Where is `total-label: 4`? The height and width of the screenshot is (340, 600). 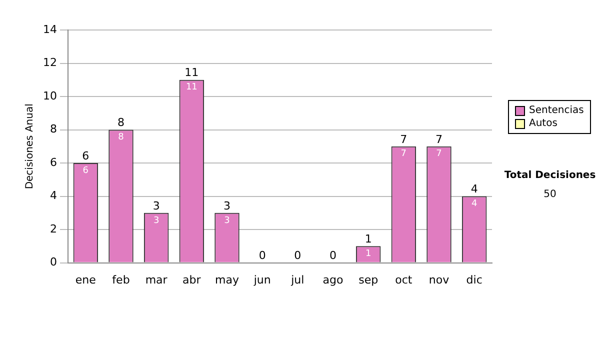 total-label: 4 is located at coordinates (474, 189).